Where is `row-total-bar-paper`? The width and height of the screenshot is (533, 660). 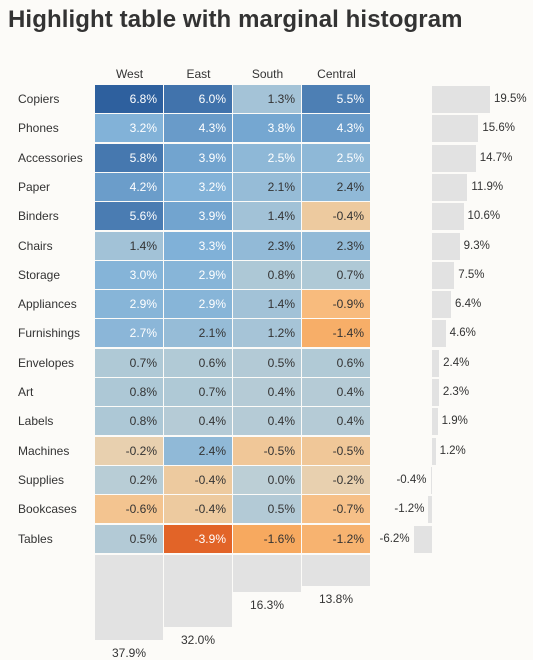 row-total-bar-paper is located at coordinates (450, 187).